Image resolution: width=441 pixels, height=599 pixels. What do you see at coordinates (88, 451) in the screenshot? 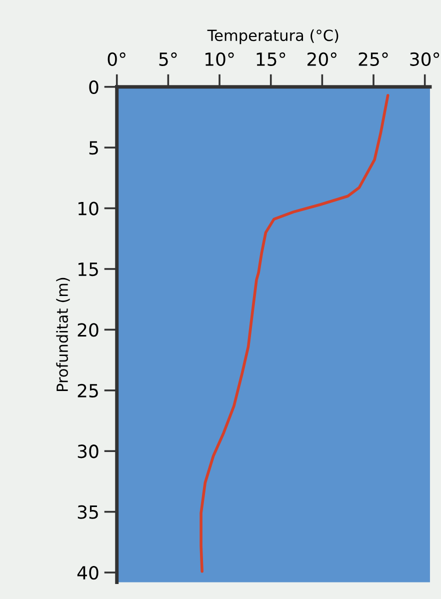
I see `y-tick-label: 30` at bounding box center [88, 451].